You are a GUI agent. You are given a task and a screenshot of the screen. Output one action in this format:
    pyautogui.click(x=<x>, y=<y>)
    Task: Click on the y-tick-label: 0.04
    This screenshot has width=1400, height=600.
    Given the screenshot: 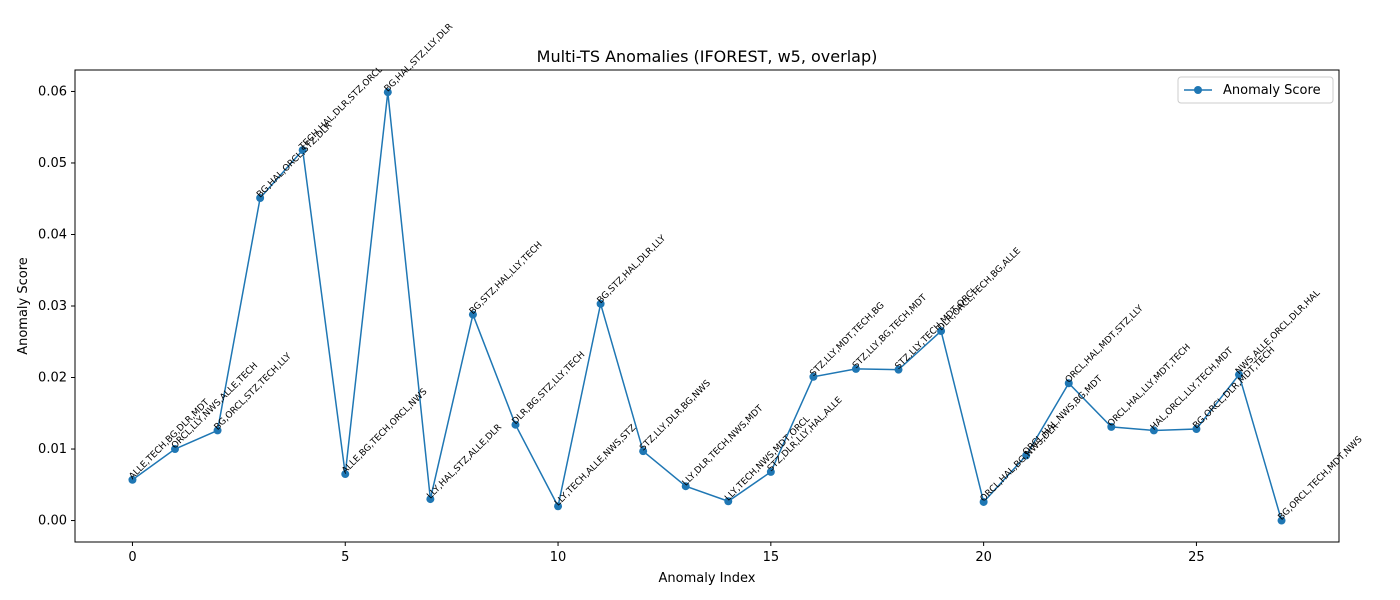 What is the action you would take?
    pyautogui.click(x=52, y=234)
    